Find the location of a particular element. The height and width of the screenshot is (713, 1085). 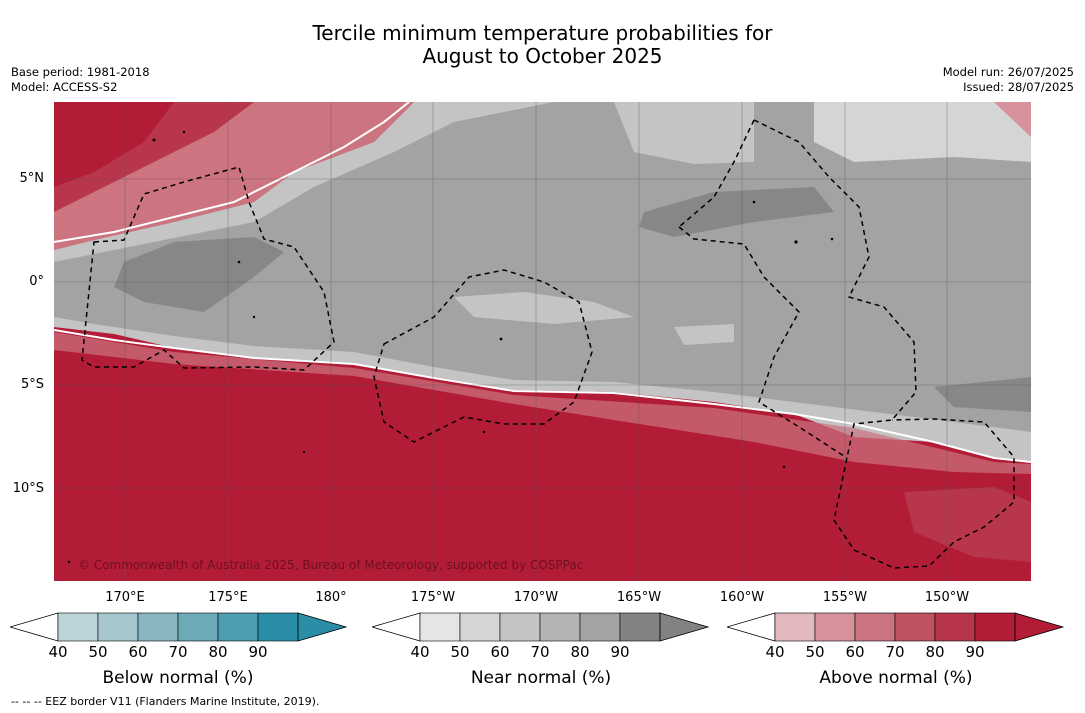

lat-label-5n: 5°N is located at coordinates (32, 178).